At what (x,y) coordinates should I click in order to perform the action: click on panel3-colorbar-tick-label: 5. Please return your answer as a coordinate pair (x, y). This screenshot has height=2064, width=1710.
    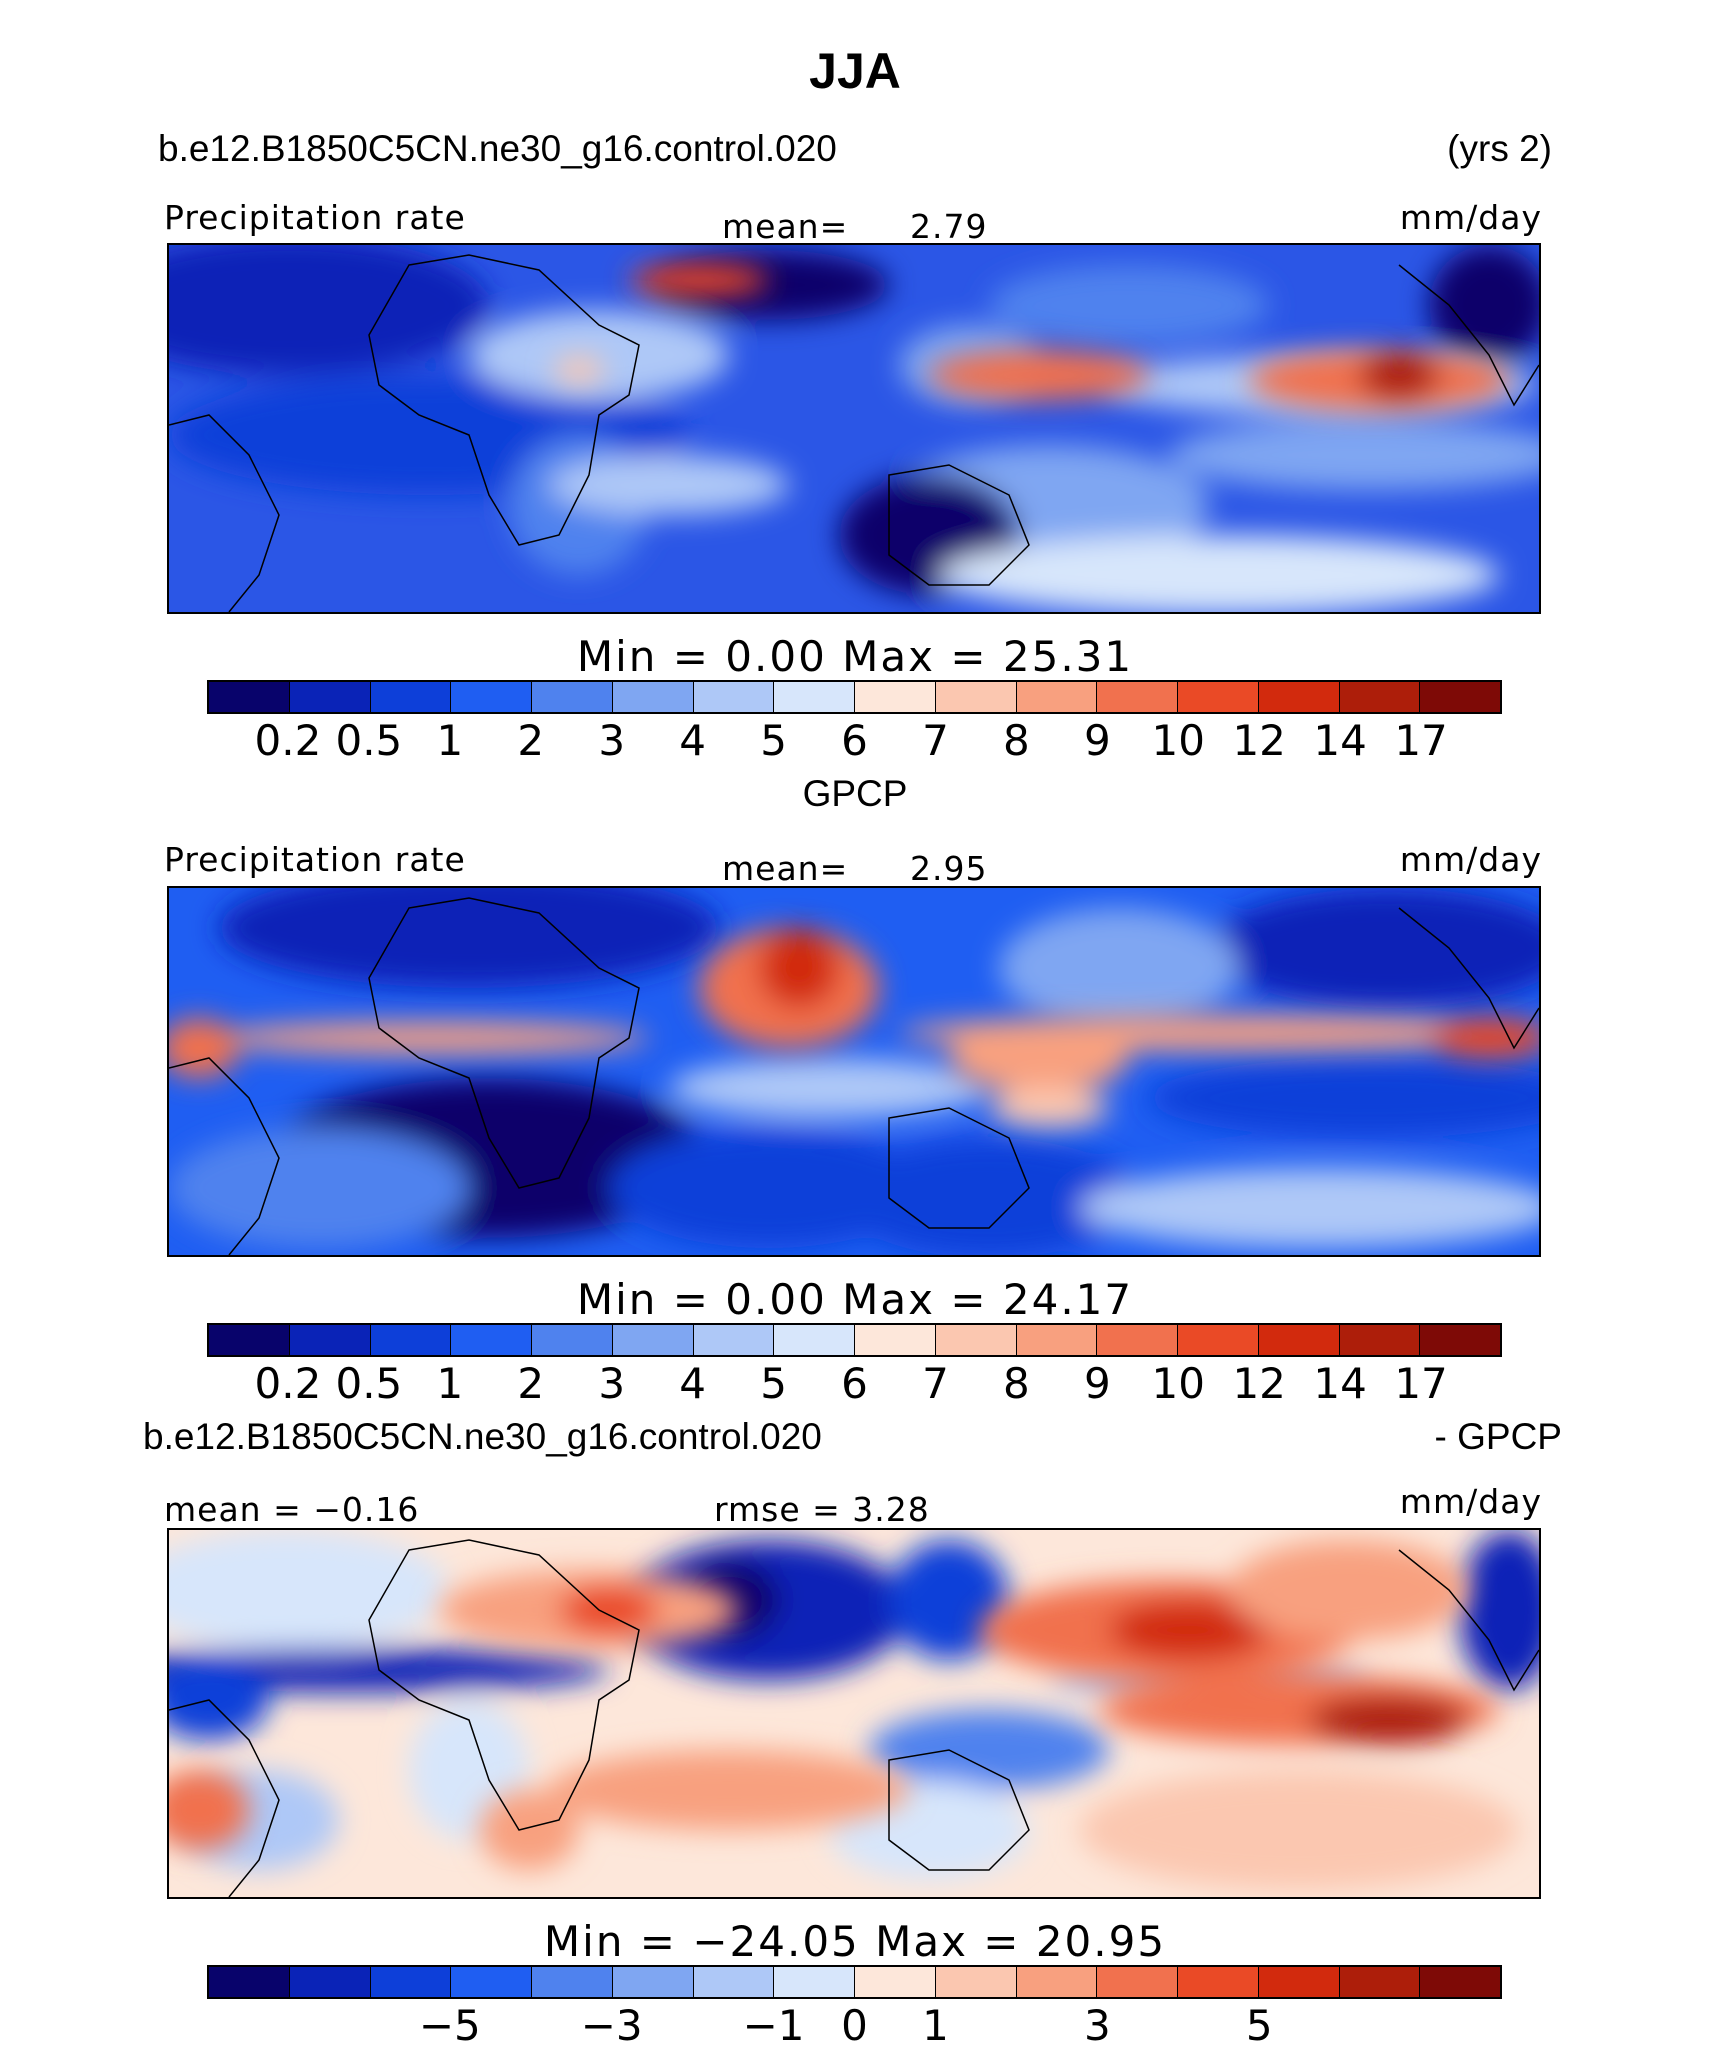
    Looking at the image, I should click on (1259, 2025).